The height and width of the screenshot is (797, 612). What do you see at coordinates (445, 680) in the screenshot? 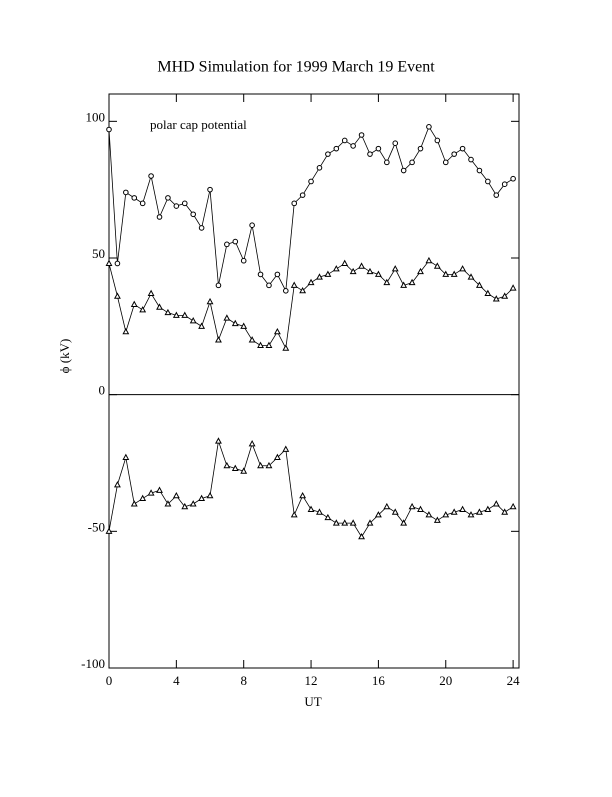
I see `x-tick-label: 20` at bounding box center [445, 680].